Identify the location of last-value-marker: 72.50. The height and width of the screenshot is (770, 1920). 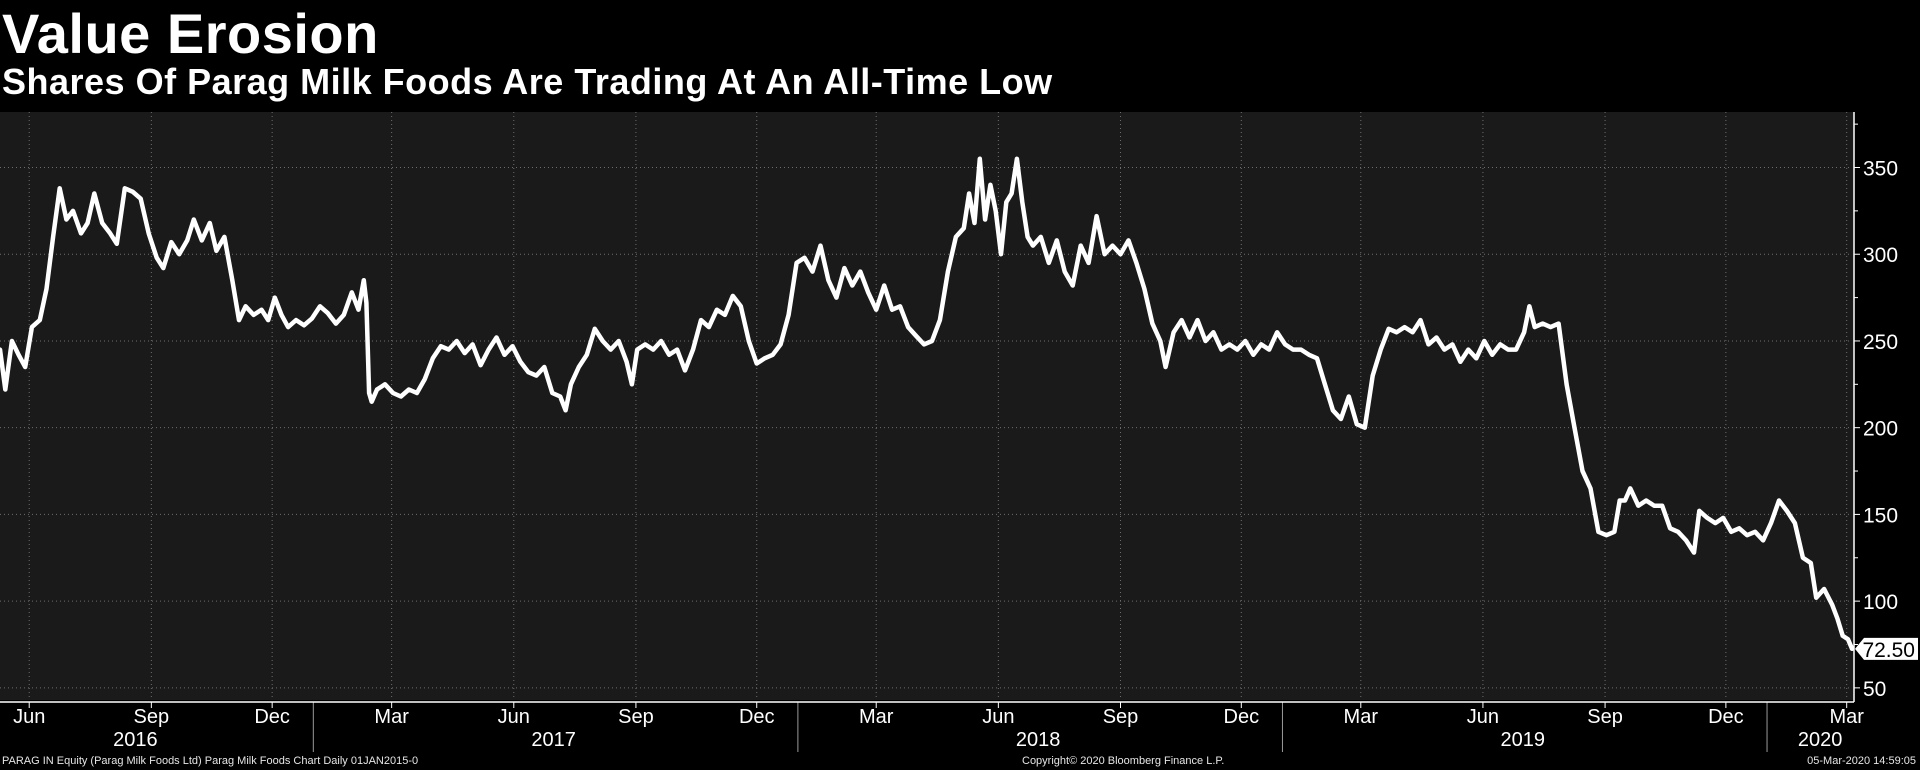
(1886, 649).